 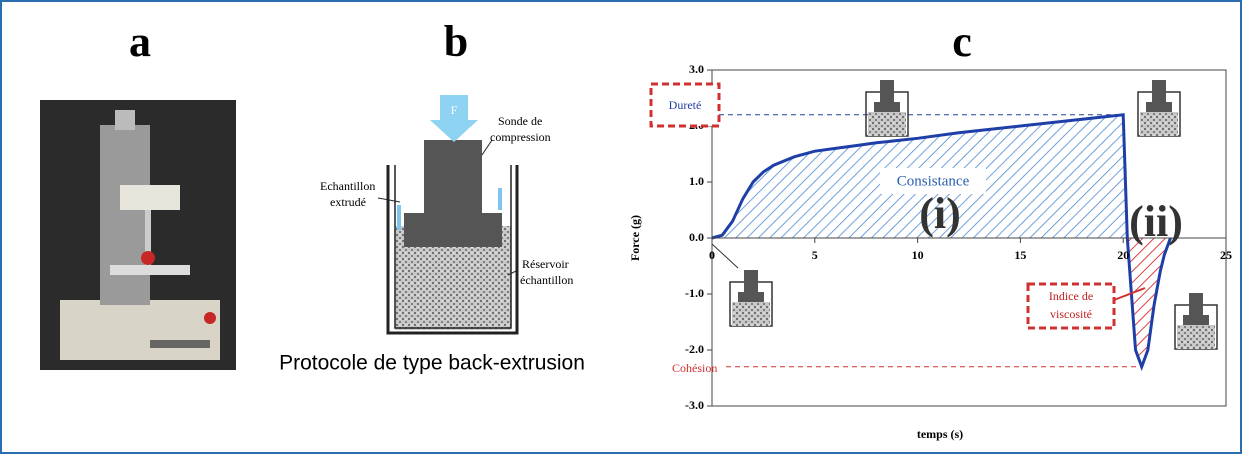 What do you see at coordinates (940, 434) in the screenshot?
I see `x-axis-label: temps (s)` at bounding box center [940, 434].